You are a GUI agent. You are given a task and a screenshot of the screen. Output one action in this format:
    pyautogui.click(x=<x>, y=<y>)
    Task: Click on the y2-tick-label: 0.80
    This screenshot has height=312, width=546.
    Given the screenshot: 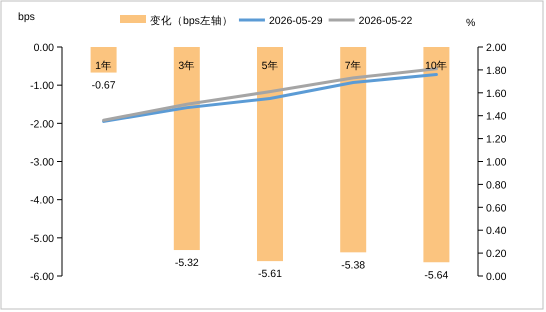 What is the action you would take?
    pyautogui.click(x=496, y=185)
    